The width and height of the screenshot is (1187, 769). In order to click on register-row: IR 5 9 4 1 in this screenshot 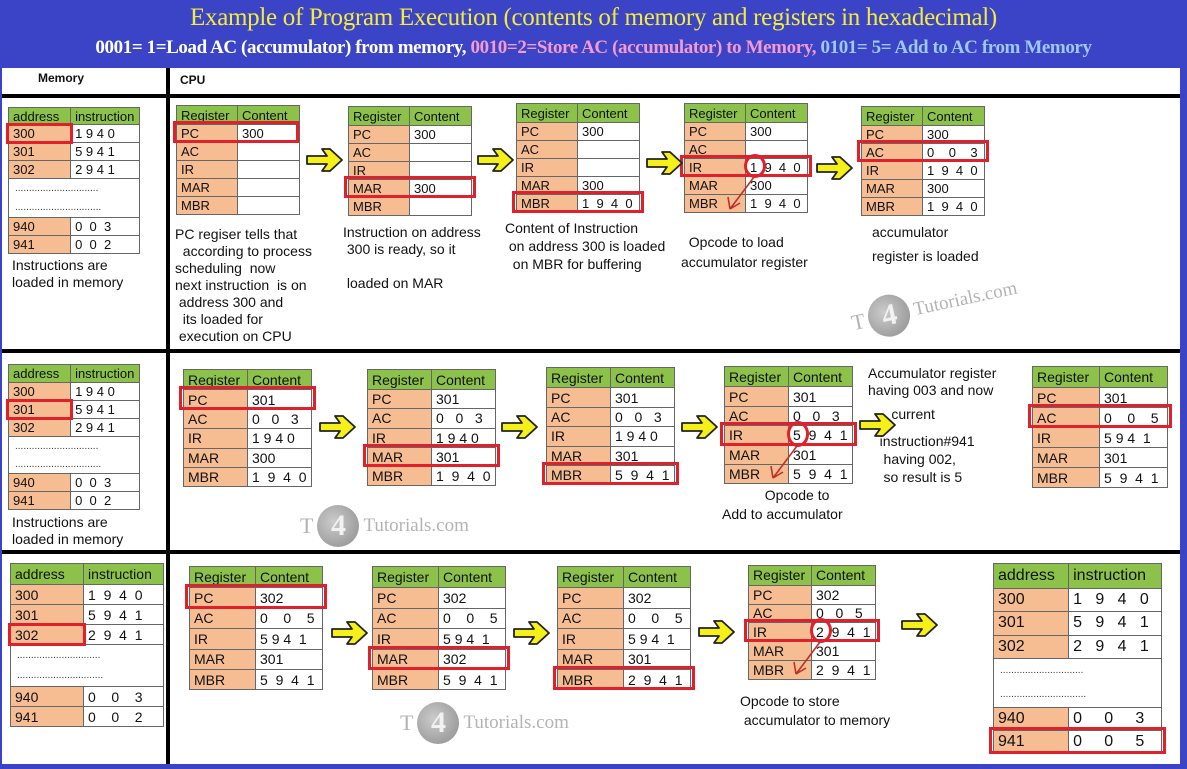, I will do `click(1100, 437)`.